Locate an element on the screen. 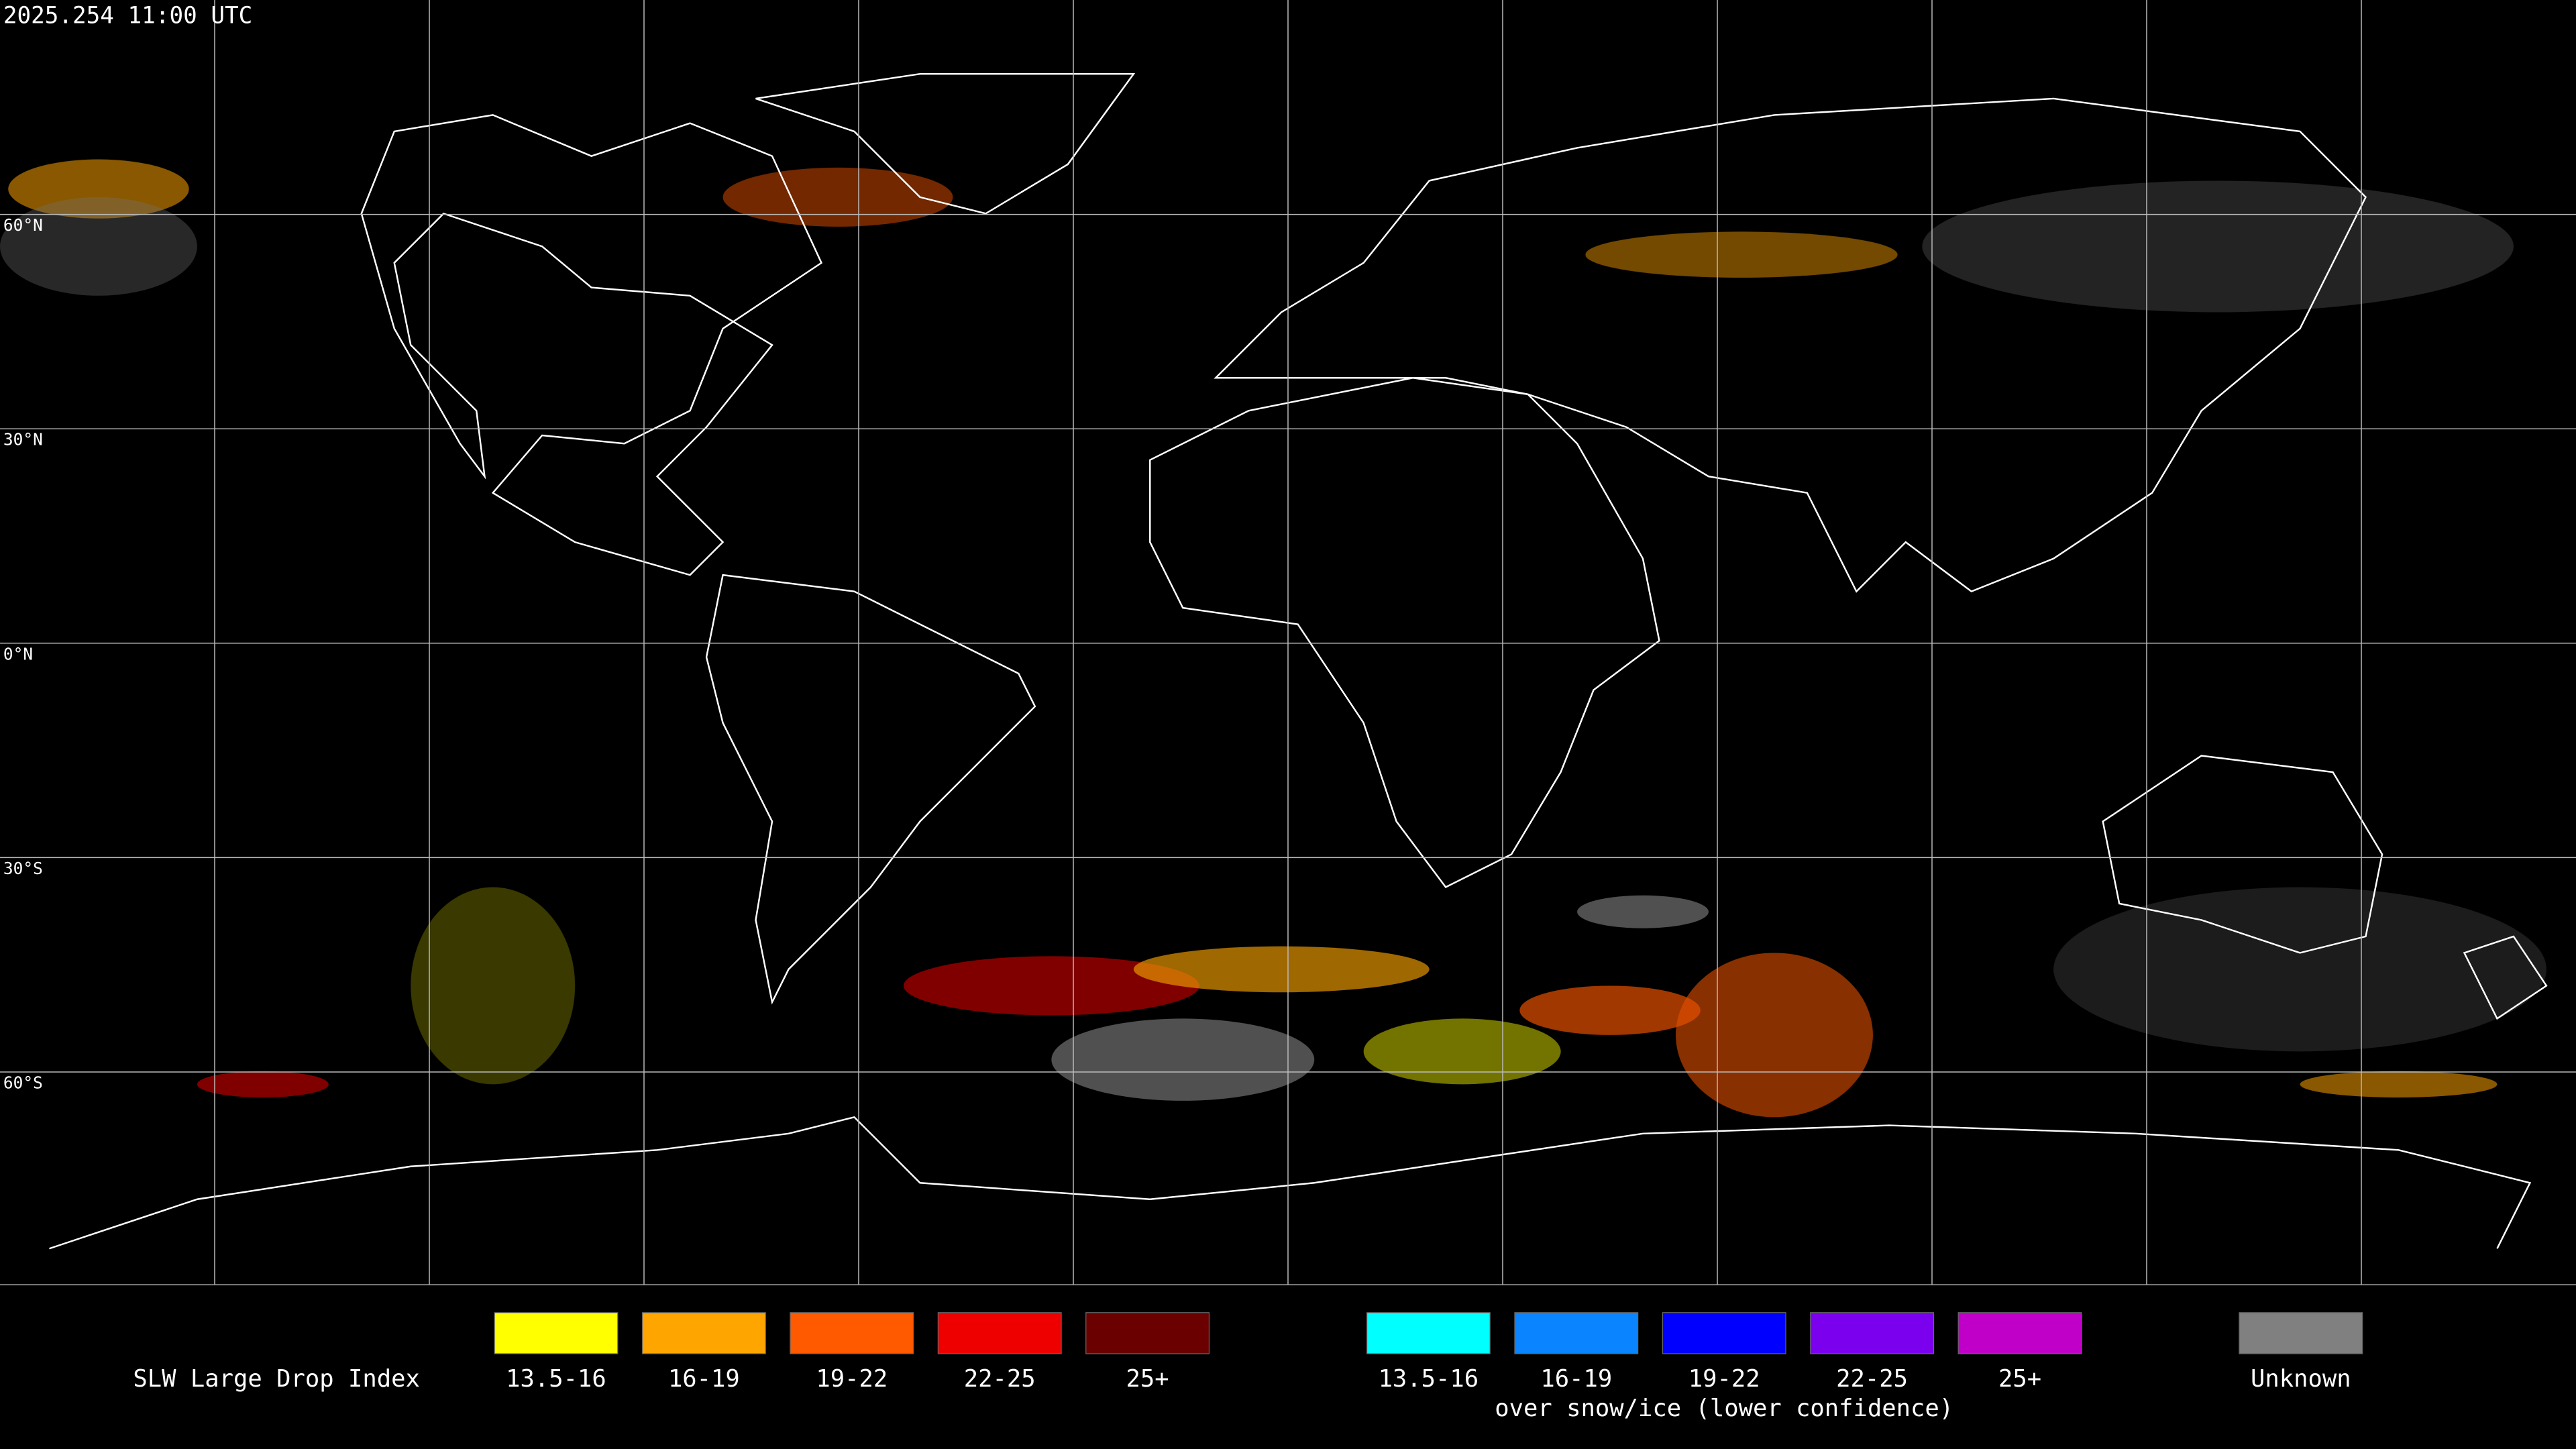  timestamp: 2025.254 11:00 UTC is located at coordinates (127, 15).